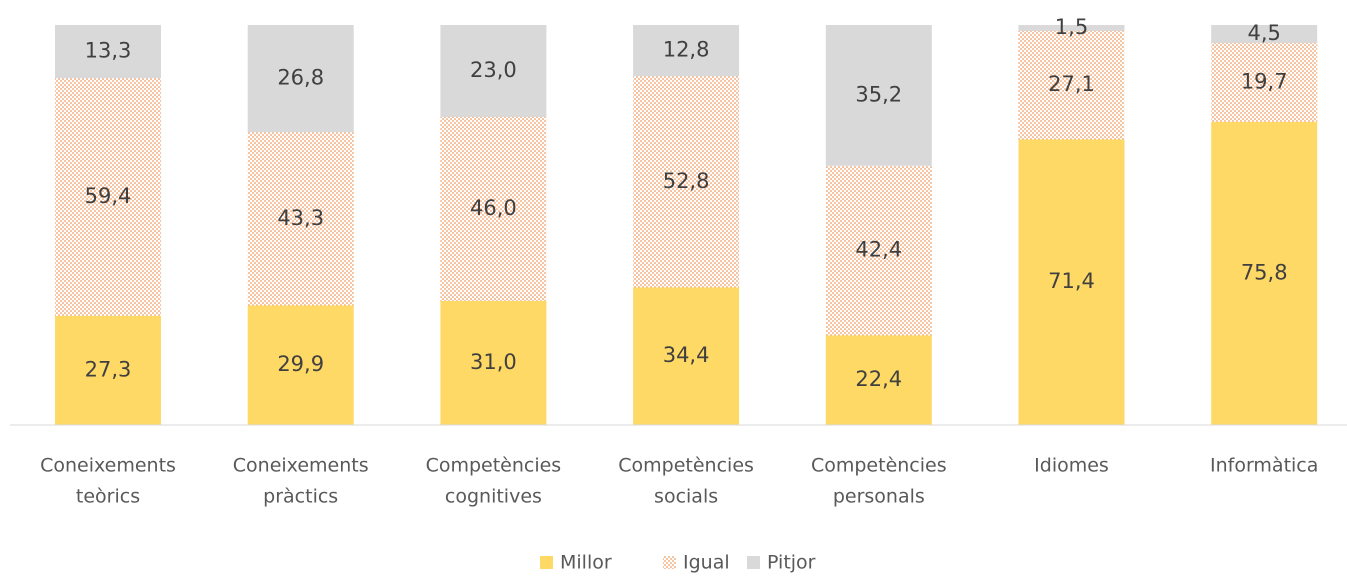 Image resolution: width=1347 pixels, height=578 pixels. I want to click on data-label: 23,0, so click(493, 70).